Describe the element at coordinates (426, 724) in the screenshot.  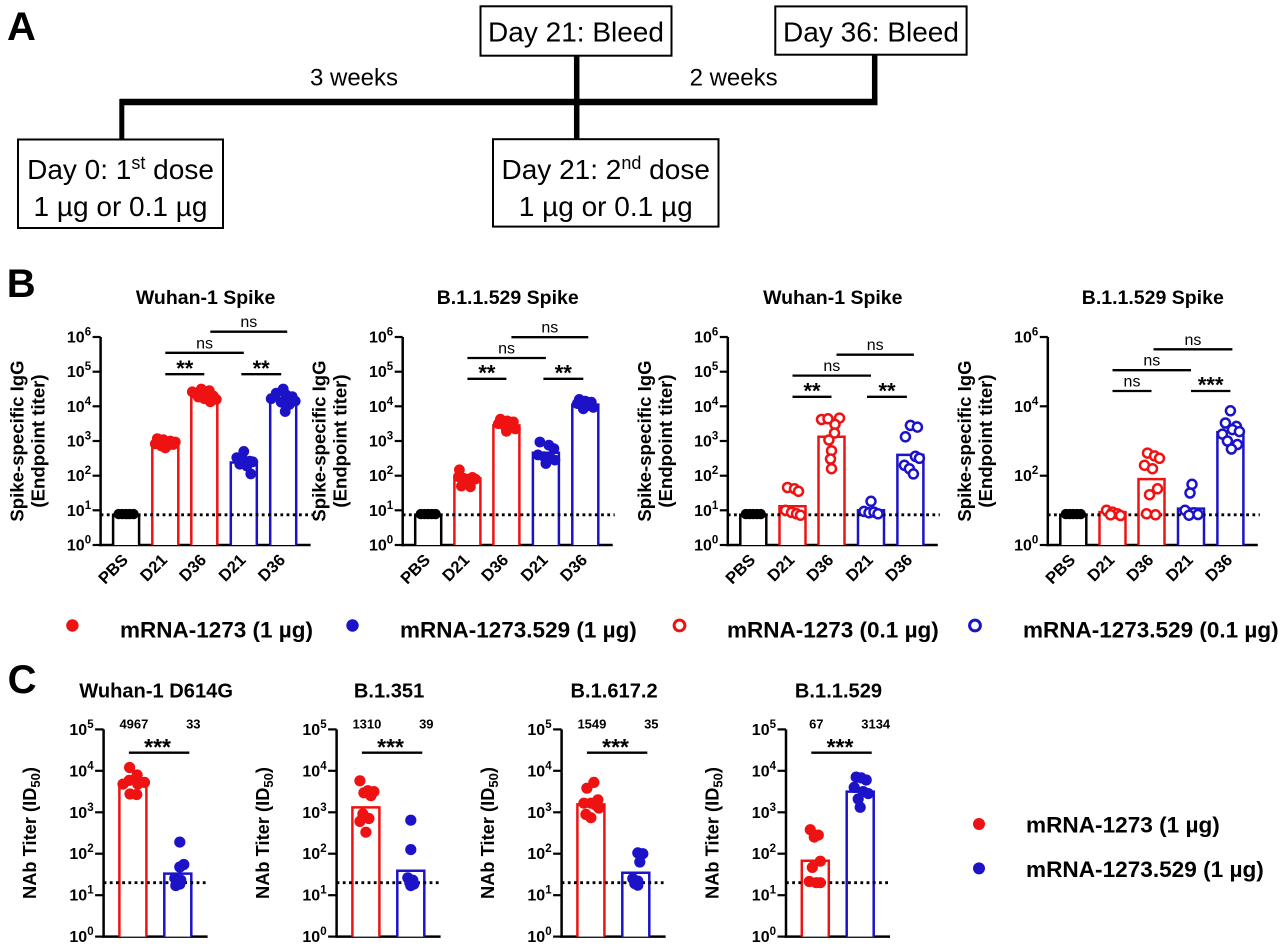
I see `svg-text: 39` at that location.